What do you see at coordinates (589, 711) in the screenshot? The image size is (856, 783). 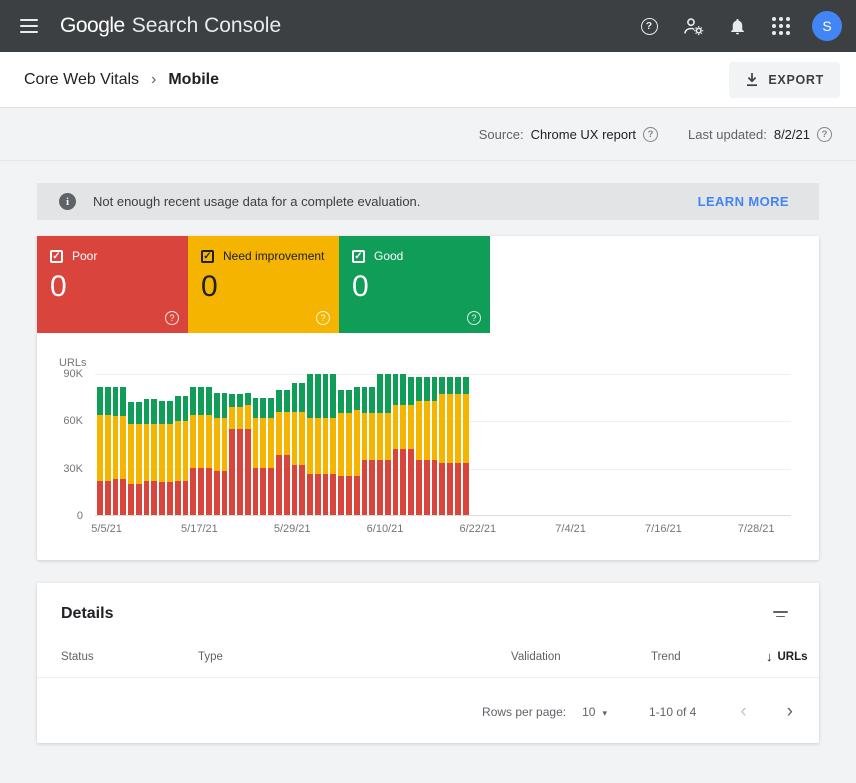 I see `rows-per-page-value: 10` at bounding box center [589, 711].